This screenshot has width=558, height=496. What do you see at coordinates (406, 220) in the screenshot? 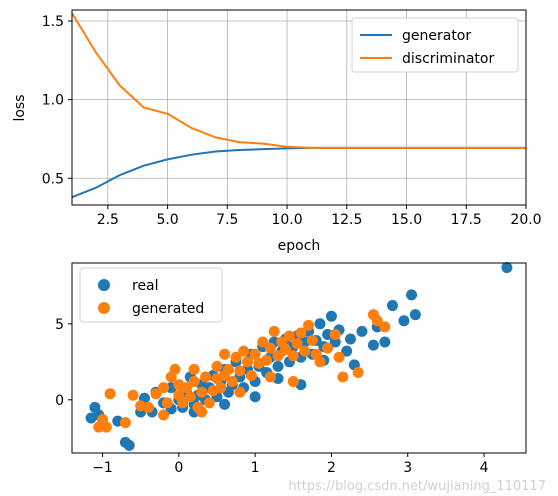
I see `top-x-tick-label: 15.0` at bounding box center [406, 220].